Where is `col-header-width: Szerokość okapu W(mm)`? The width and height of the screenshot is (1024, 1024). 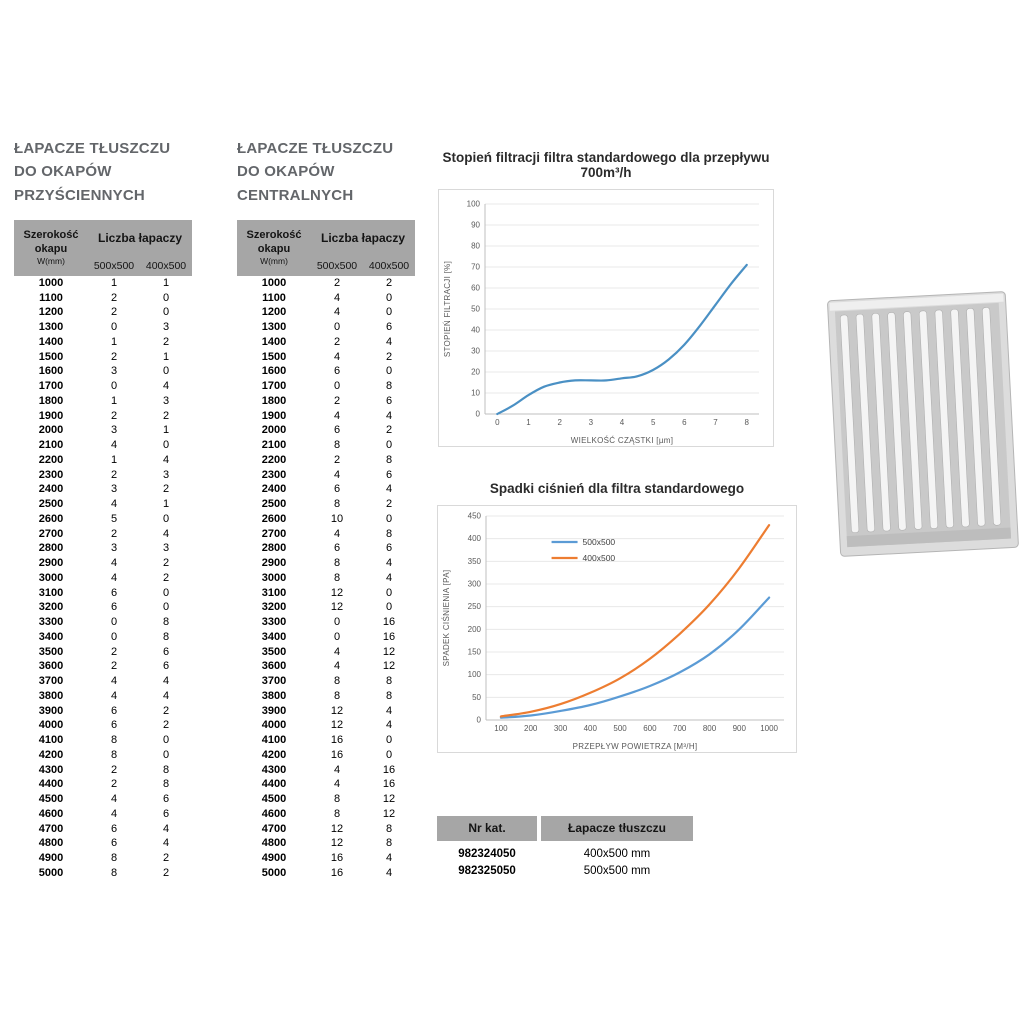 col-header-width: Szerokość okapu W(mm) is located at coordinates (274, 247).